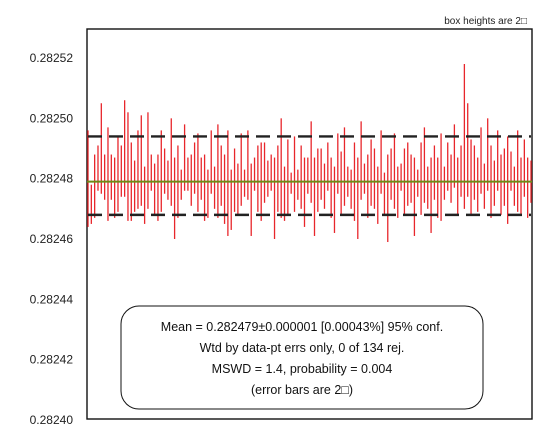 The image size is (545, 436). I want to click on y-tick-label: 0.28246, so click(52, 239).